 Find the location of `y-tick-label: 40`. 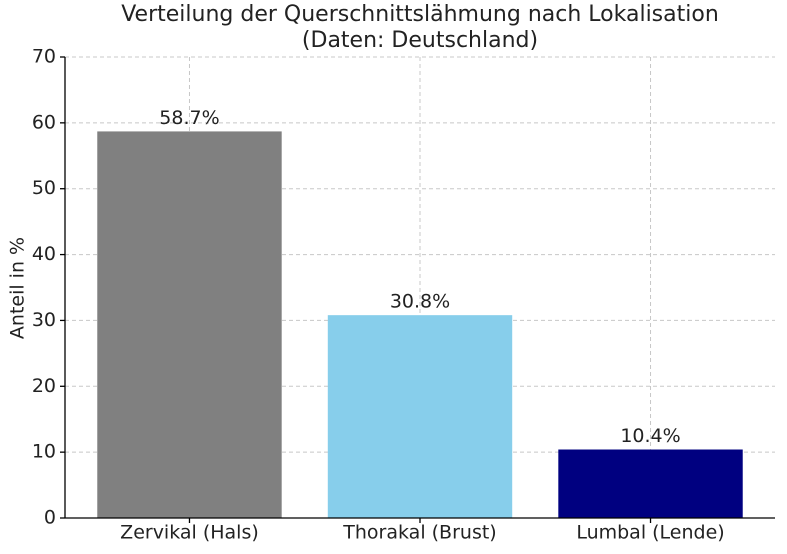

y-tick-label: 40 is located at coordinates (44, 254).